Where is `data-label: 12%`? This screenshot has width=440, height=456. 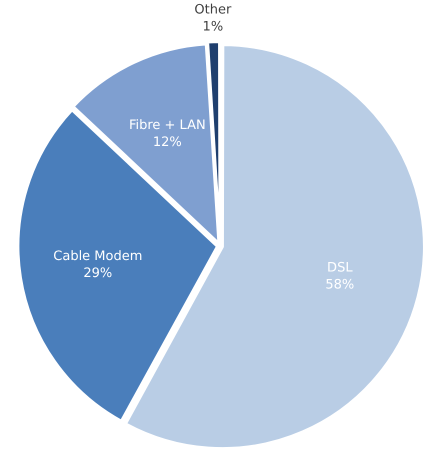 data-label: 12% is located at coordinates (167, 142).